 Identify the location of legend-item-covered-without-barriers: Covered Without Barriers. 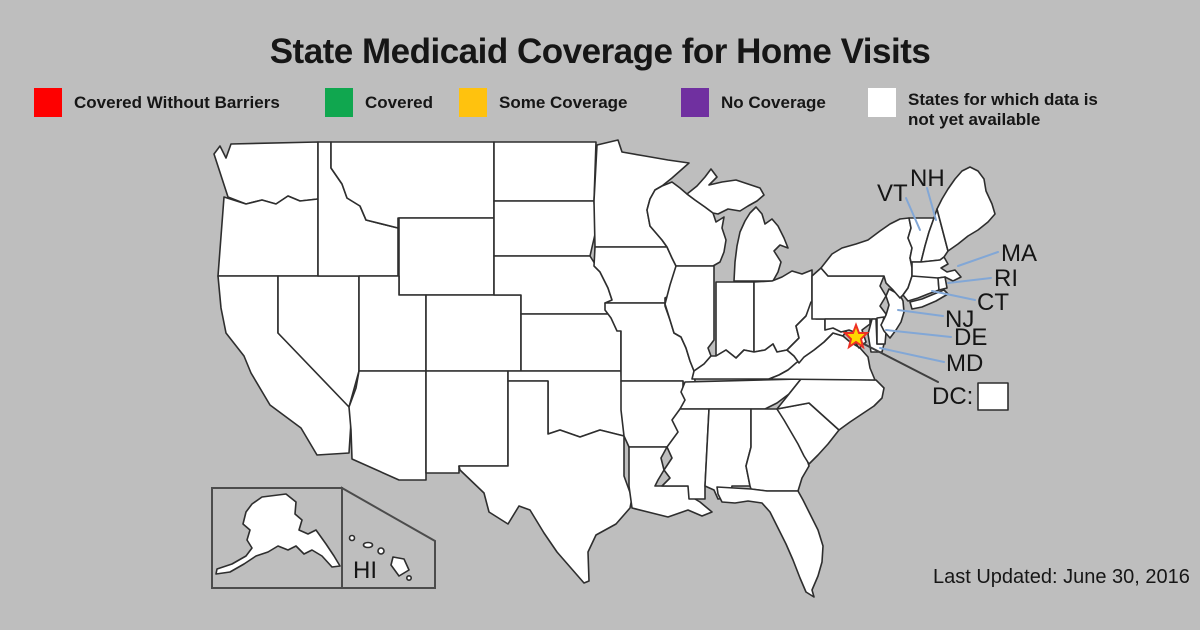
(157, 102).